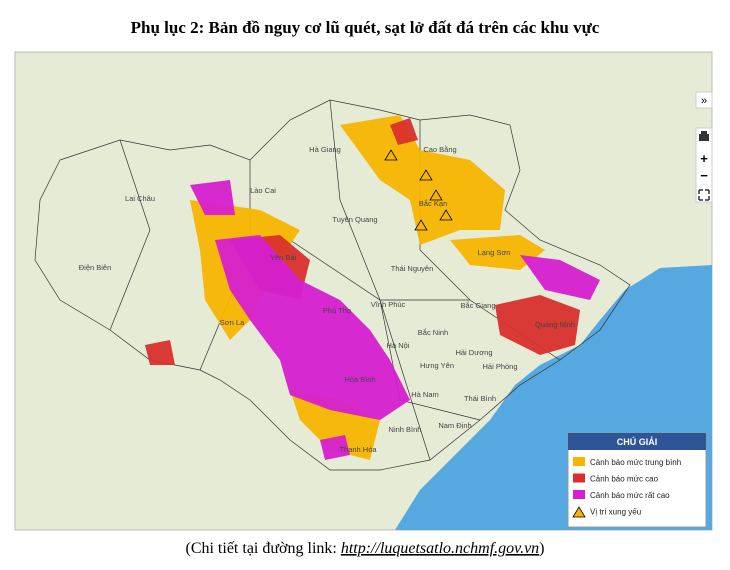 The height and width of the screenshot is (570, 730). I want to click on place-label: Vĩnh Phúc, so click(388, 304).